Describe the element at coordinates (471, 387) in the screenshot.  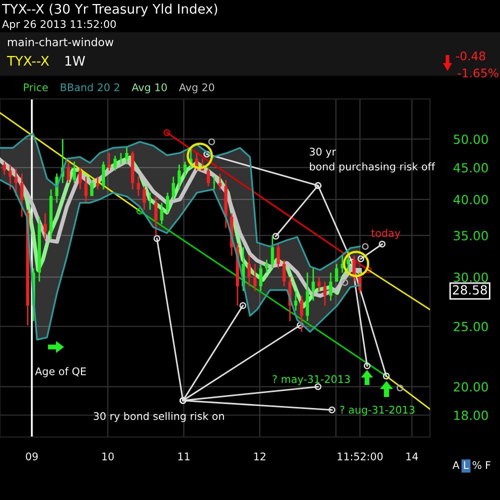
I see `y-tick-label: 20.00` at that location.